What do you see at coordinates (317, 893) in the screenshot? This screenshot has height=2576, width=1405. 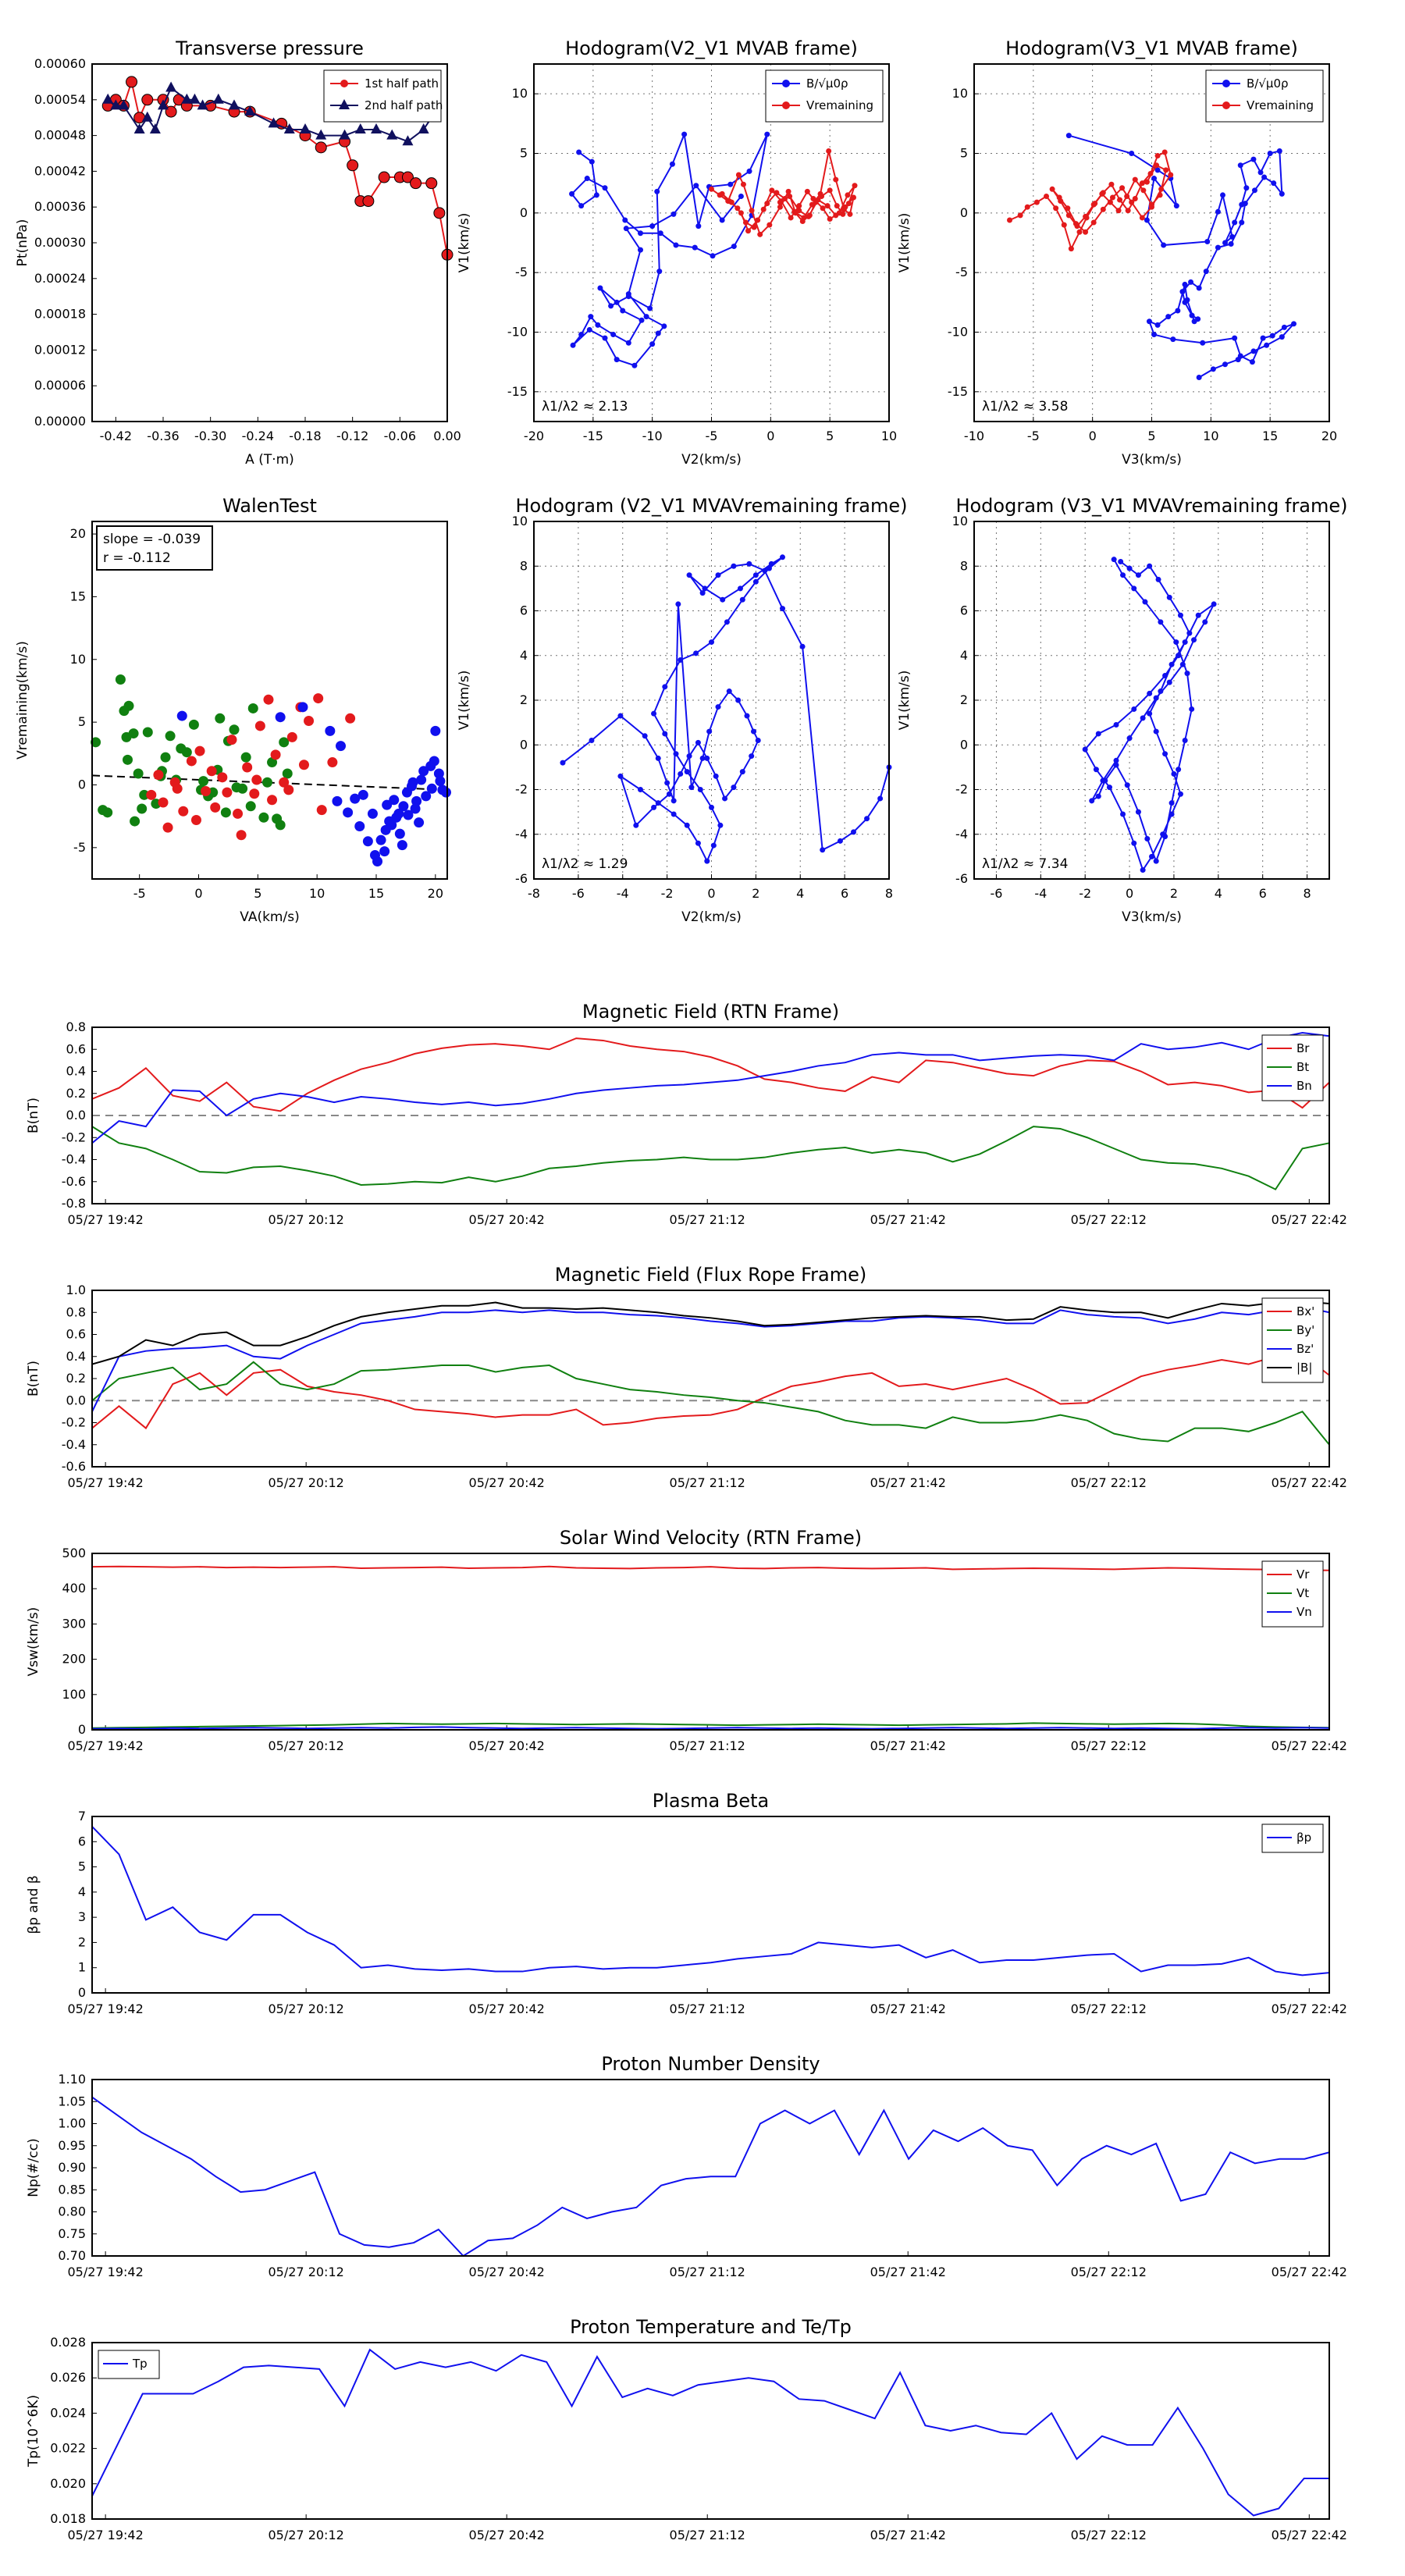 I see `x-tick-label: 10` at bounding box center [317, 893].